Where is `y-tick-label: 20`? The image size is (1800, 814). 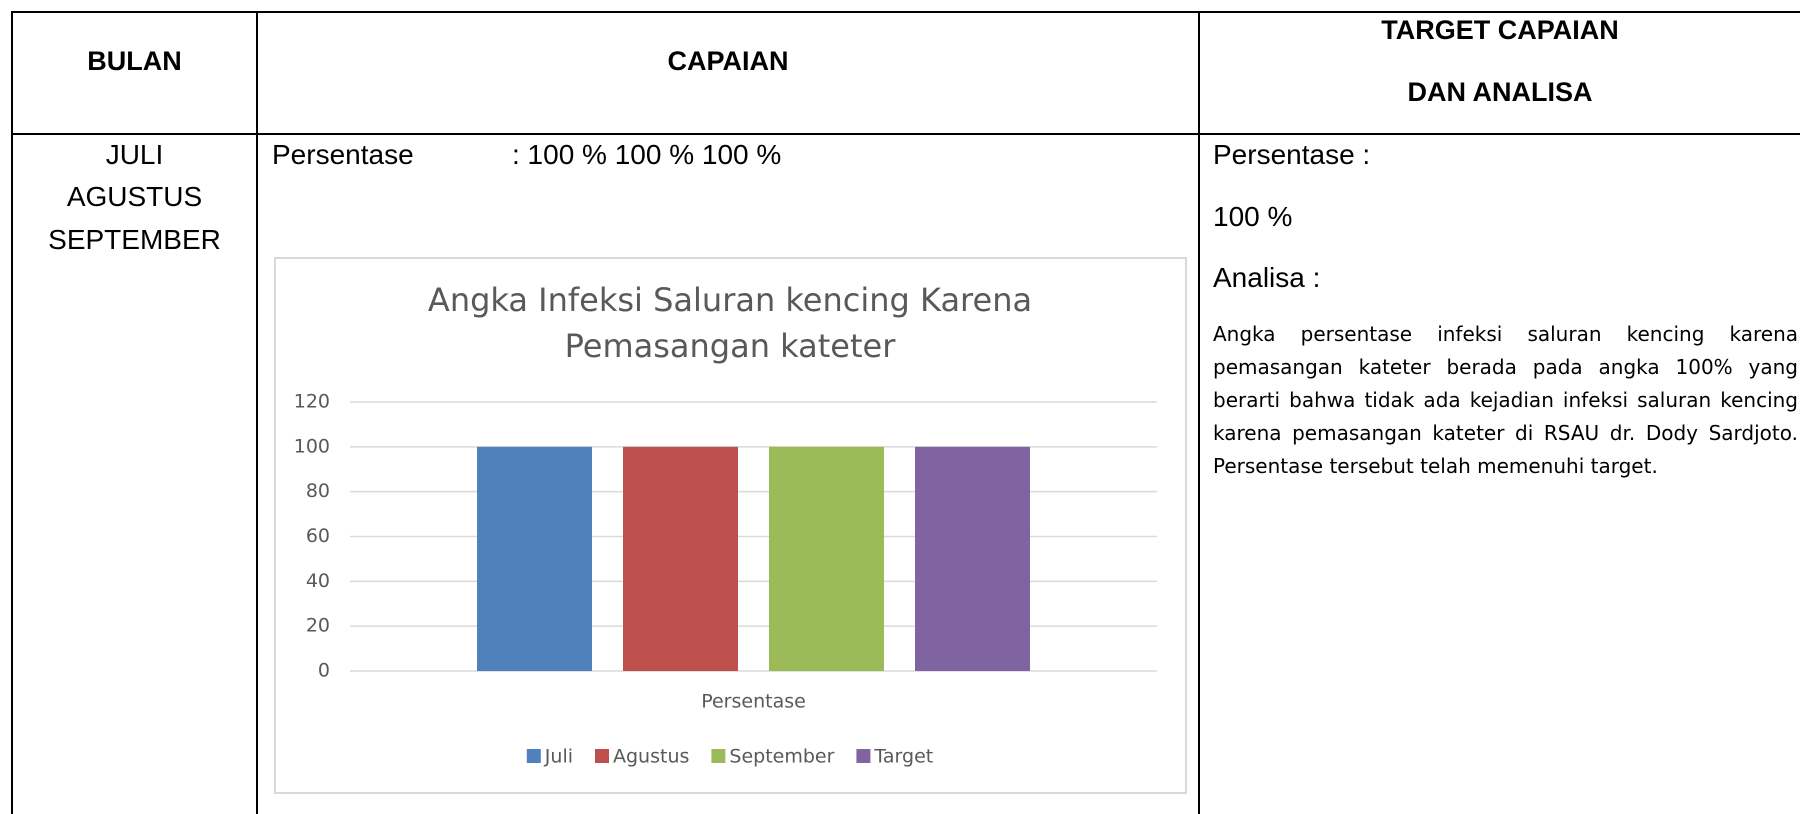 y-tick-label: 20 is located at coordinates (318, 626).